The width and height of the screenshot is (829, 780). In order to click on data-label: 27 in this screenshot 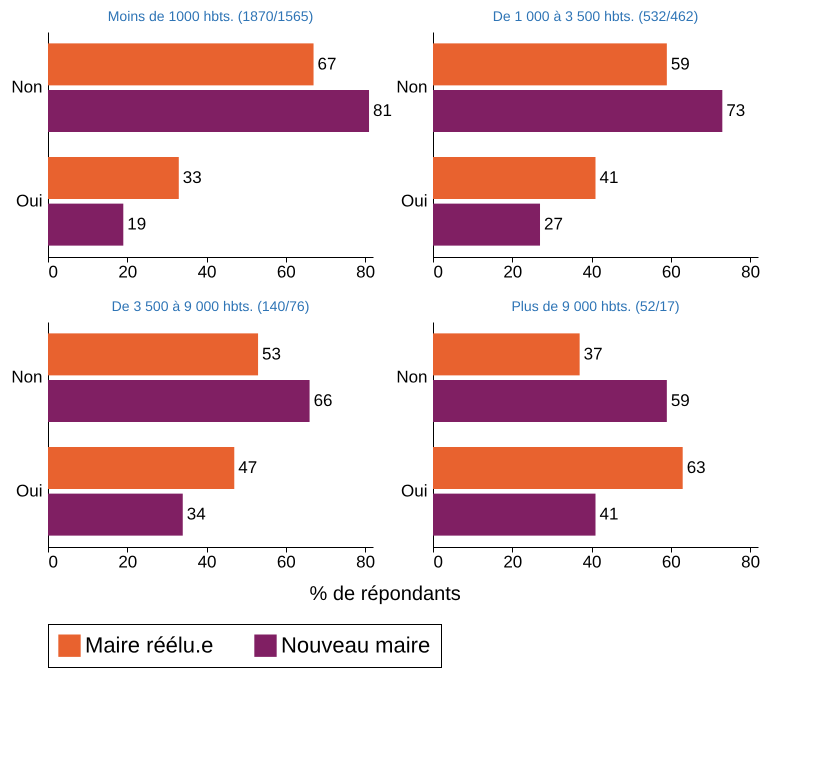, I will do `click(553, 224)`.